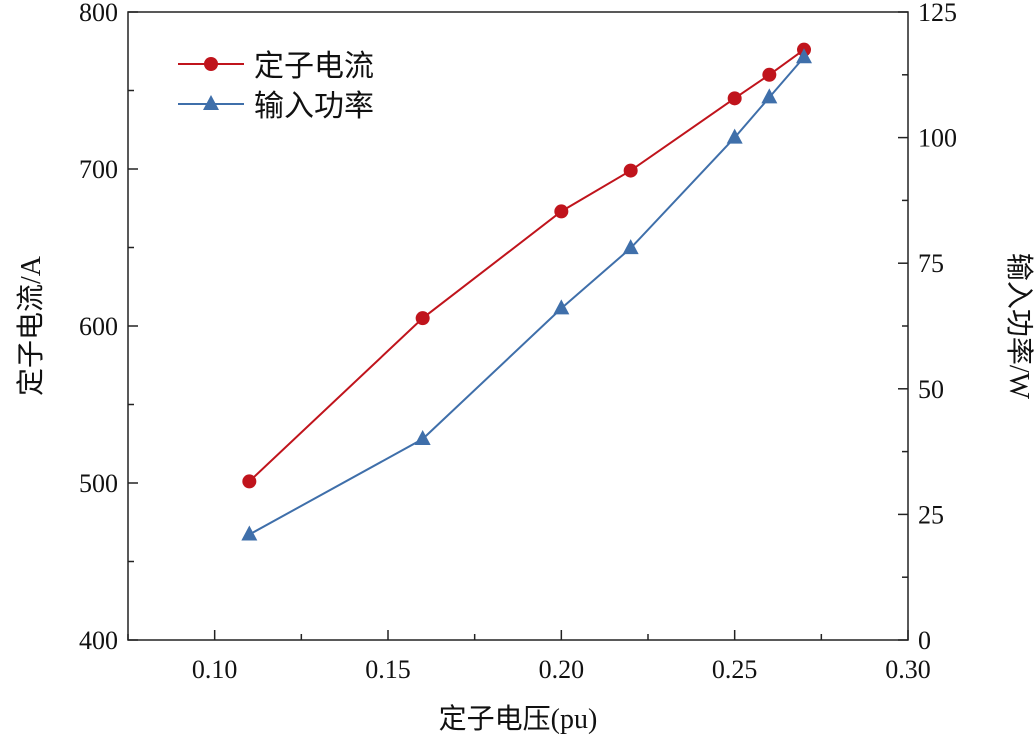  Describe the element at coordinates (98, 483) in the screenshot. I see `y-left-tick-label: 500` at that location.